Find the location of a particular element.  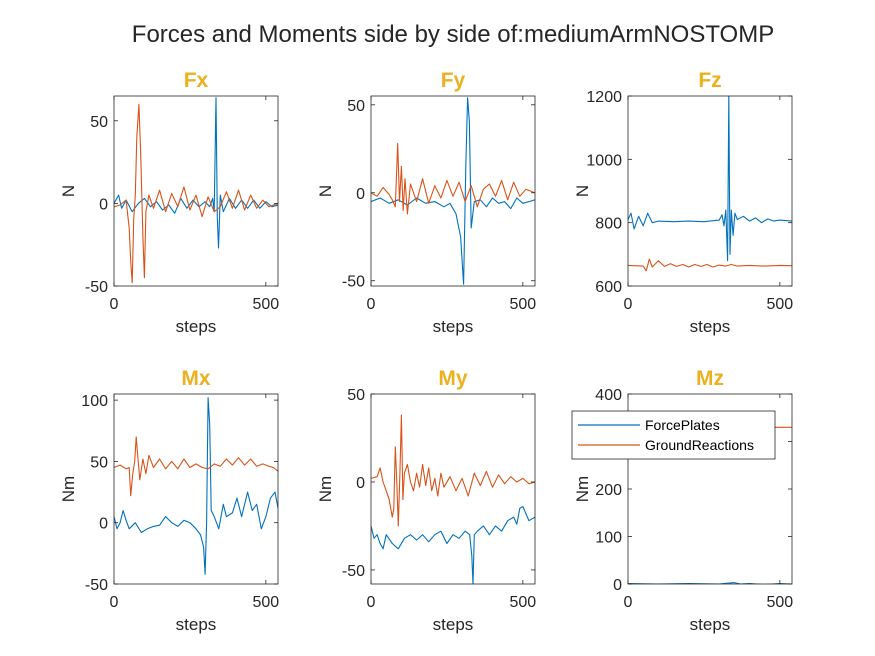

plot-area-fz is located at coordinates (710, 191).